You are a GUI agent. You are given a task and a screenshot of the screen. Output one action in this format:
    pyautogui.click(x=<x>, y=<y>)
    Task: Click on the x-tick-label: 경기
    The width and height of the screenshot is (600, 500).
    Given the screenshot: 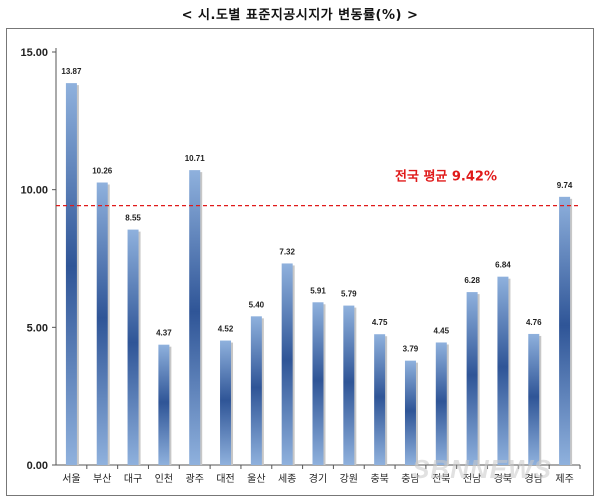 What is the action you would take?
    pyautogui.click(x=318, y=478)
    